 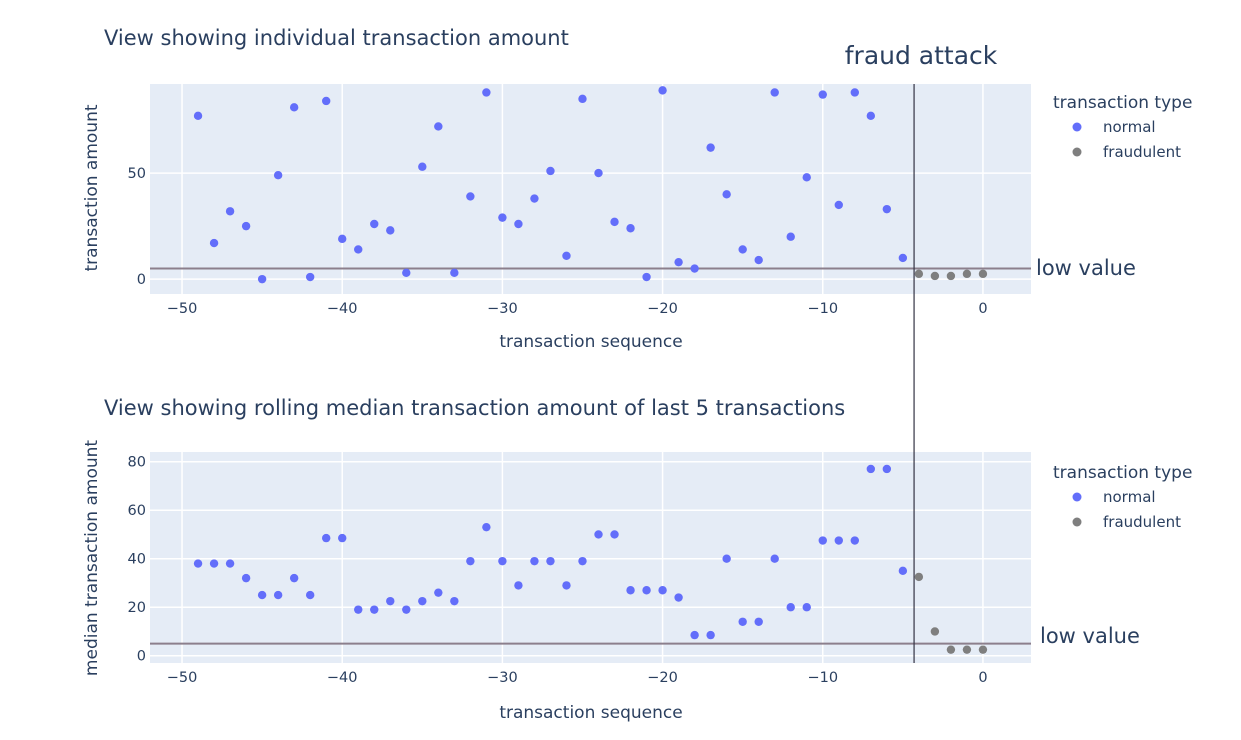 What do you see at coordinates (1142, 152) in the screenshot?
I see `top-legend-fraudulent-label: fraudulent` at bounding box center [1142, 152].